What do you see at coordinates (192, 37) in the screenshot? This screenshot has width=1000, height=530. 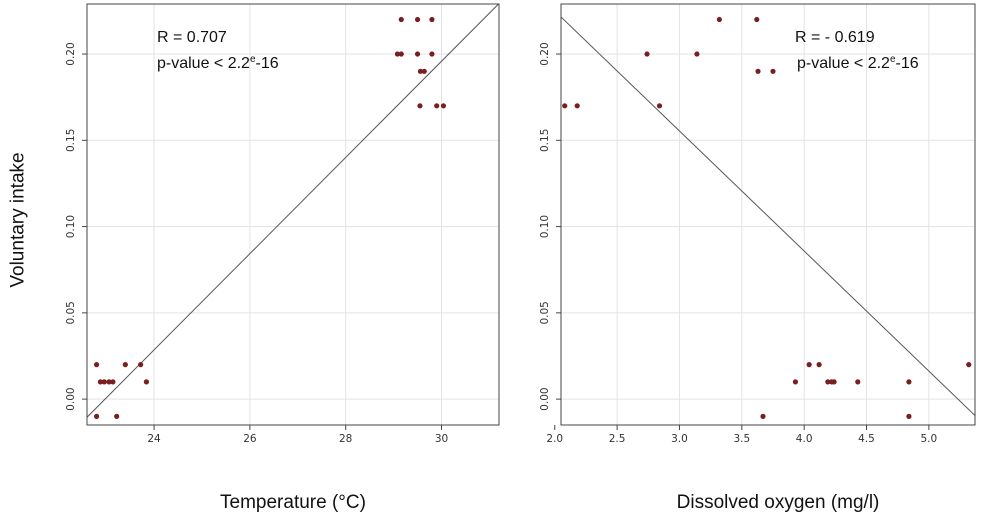 I see `annotation-r-value: R = 0.707` at bounding box center [192, 37].